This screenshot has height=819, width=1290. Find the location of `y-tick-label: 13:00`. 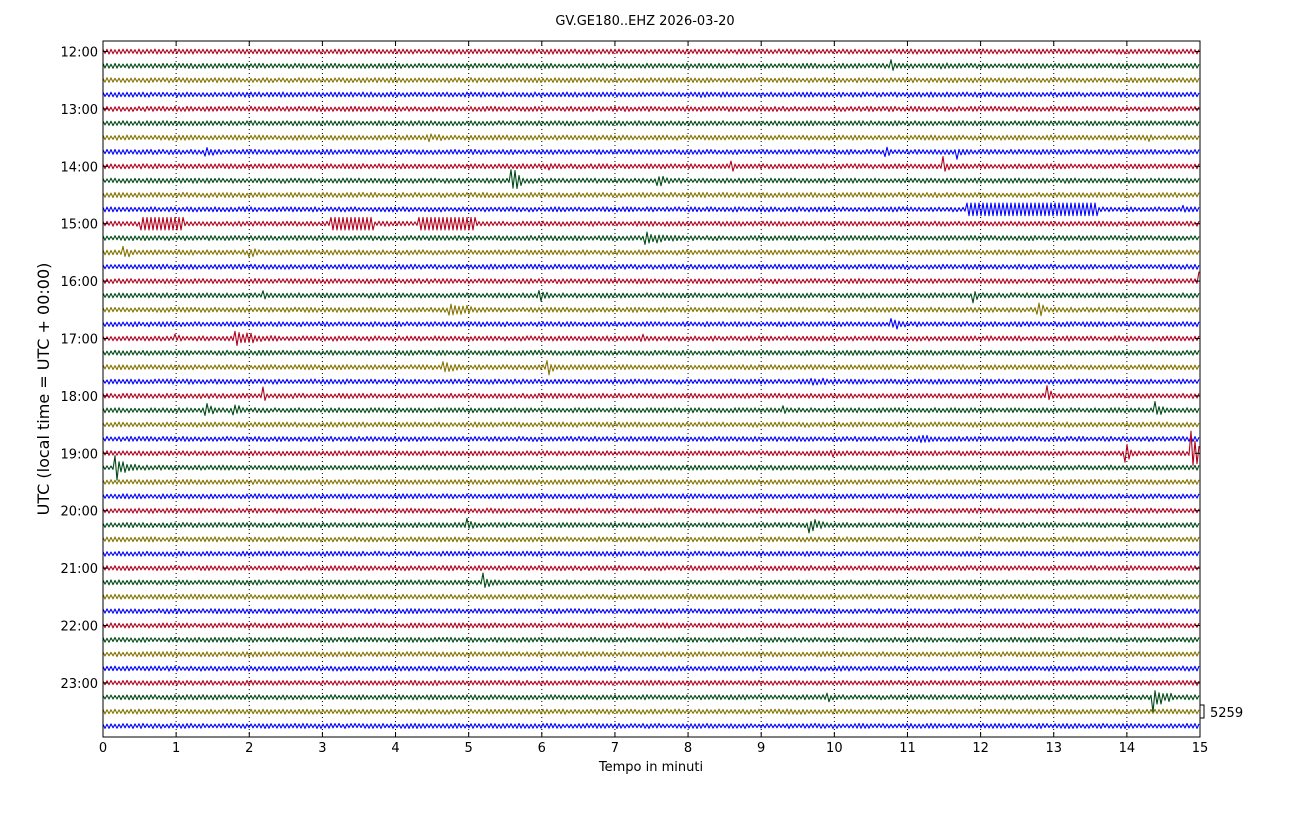

y-tick-label: 13:00 is located at coordinates (79, 110).